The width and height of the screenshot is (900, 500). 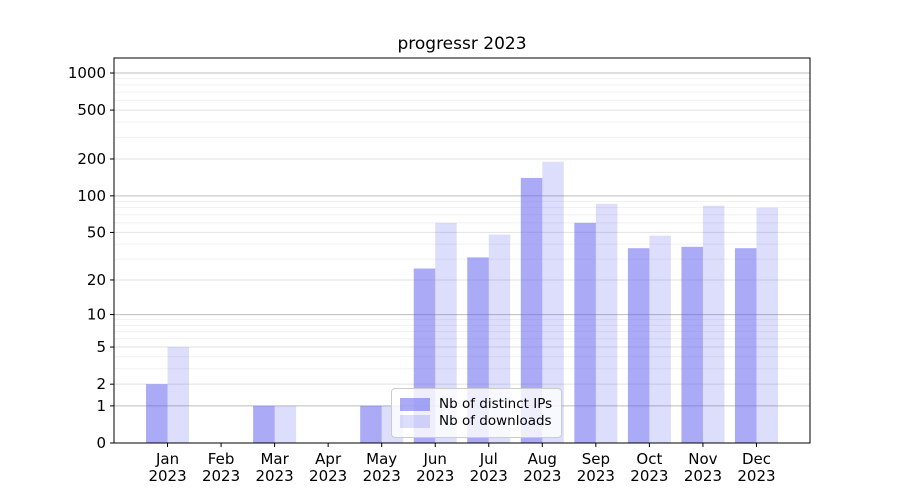 What do you see at coordinates (101, 406) in the screenshot?
I see `y-tick-label: 1` at bounding box center [101, 406].